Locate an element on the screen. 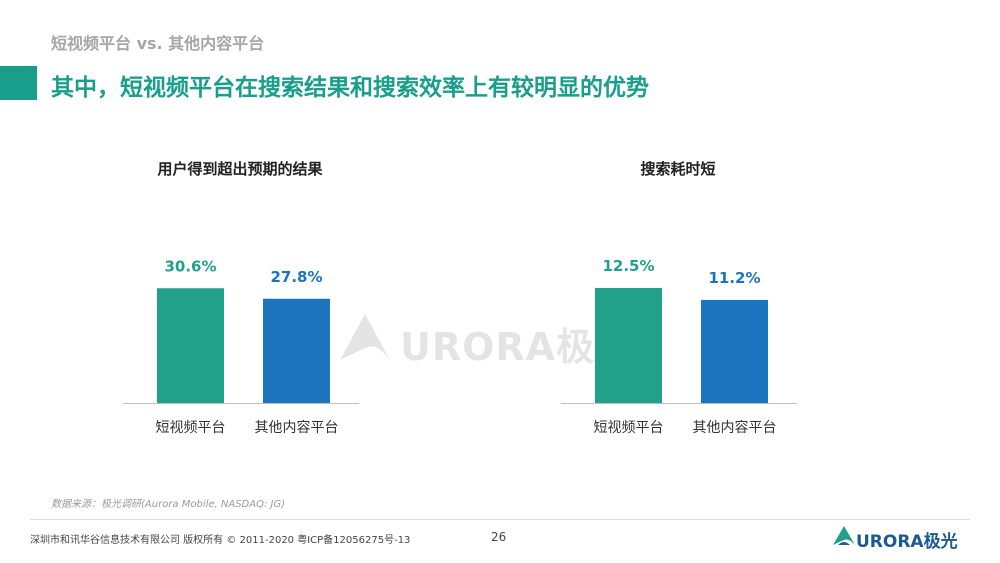  page-subtitle: 短视频平台 vs. 其他内容平台 is located at coordinates (158, 43).